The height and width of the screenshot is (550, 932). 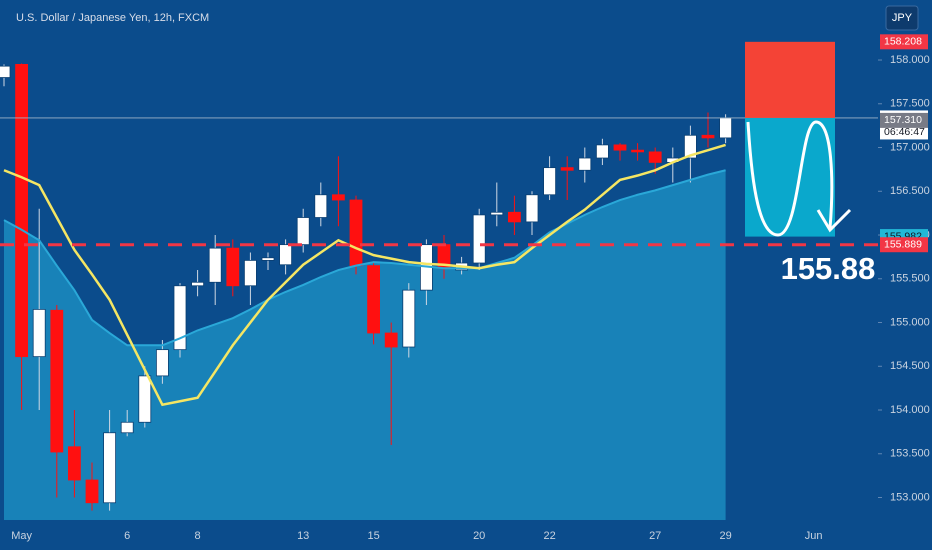 I want to click on y-tick-label: 157.000, so click(x=910, y=147).